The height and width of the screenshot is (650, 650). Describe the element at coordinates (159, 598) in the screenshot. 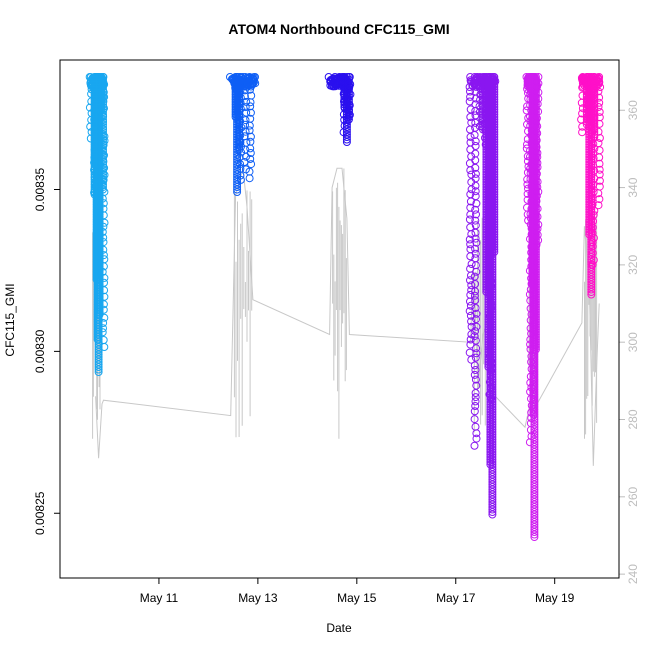

I see `x-tick-label: May 11` at that location.